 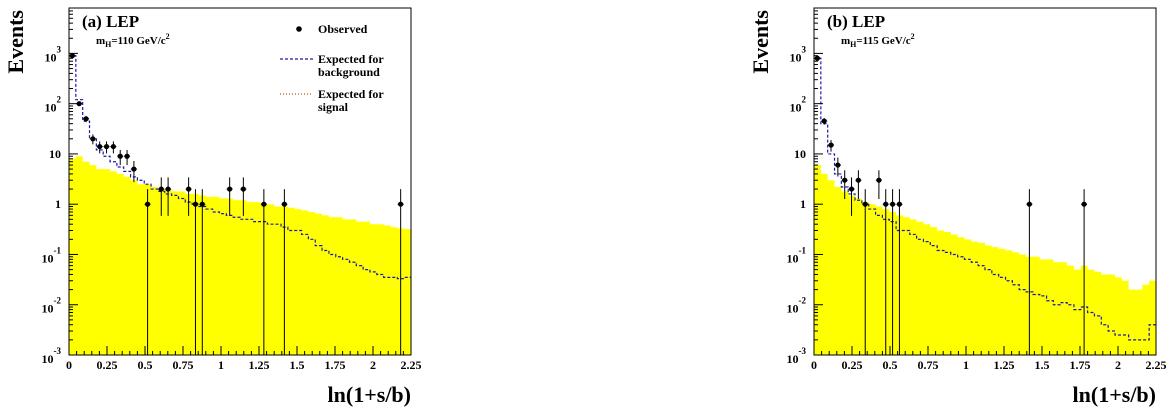 I want to click on mass-label: mH=110 GeV/c2, so click(x=133, y=40).